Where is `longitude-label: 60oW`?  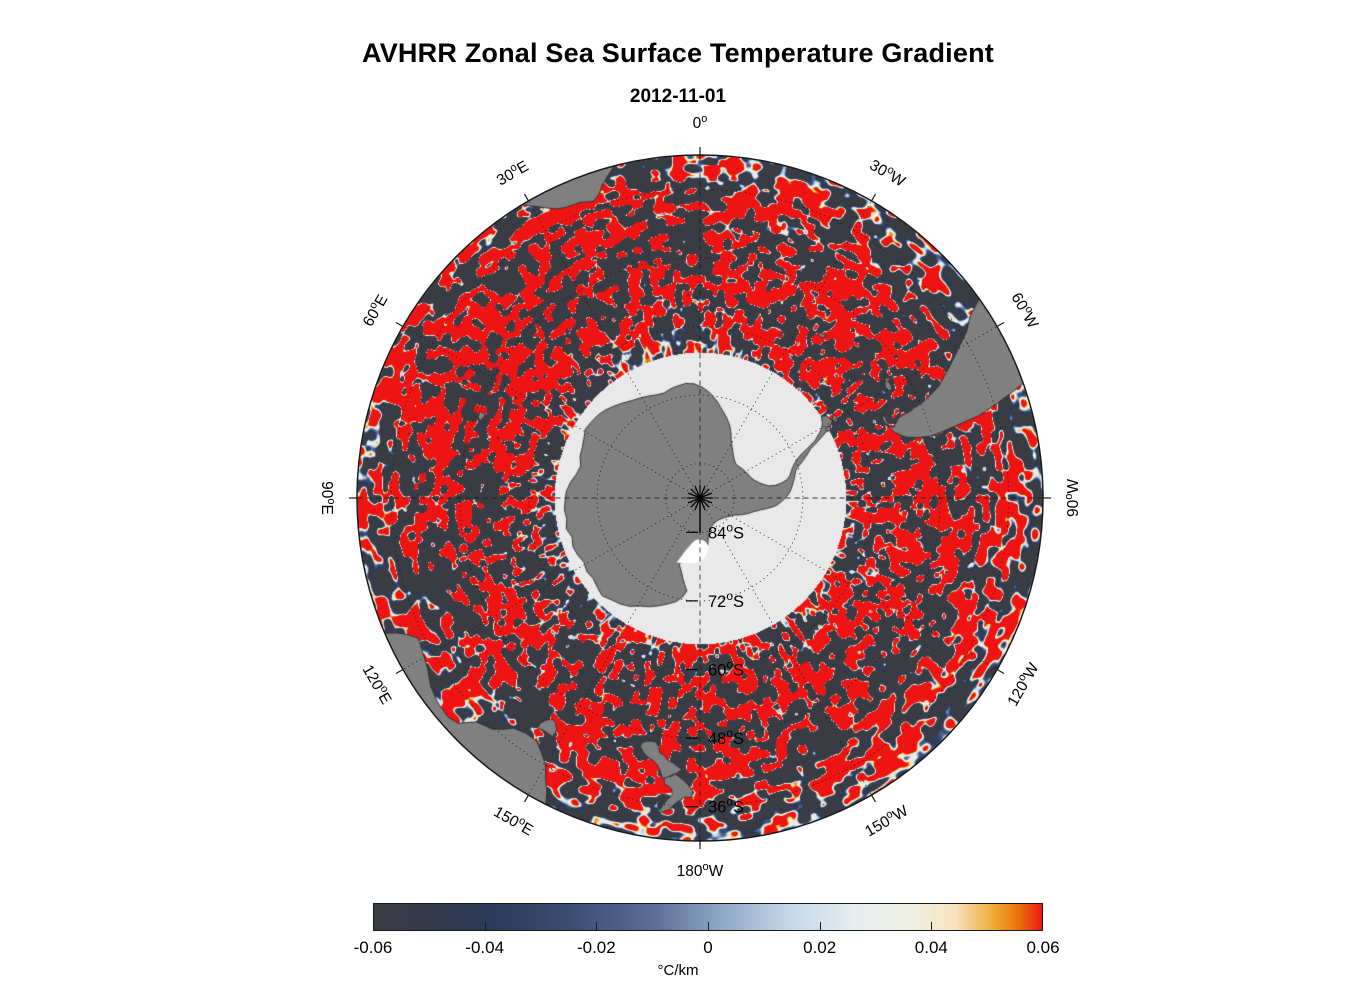
longitude-label: 60oW is located at coordinates (1025, 310).